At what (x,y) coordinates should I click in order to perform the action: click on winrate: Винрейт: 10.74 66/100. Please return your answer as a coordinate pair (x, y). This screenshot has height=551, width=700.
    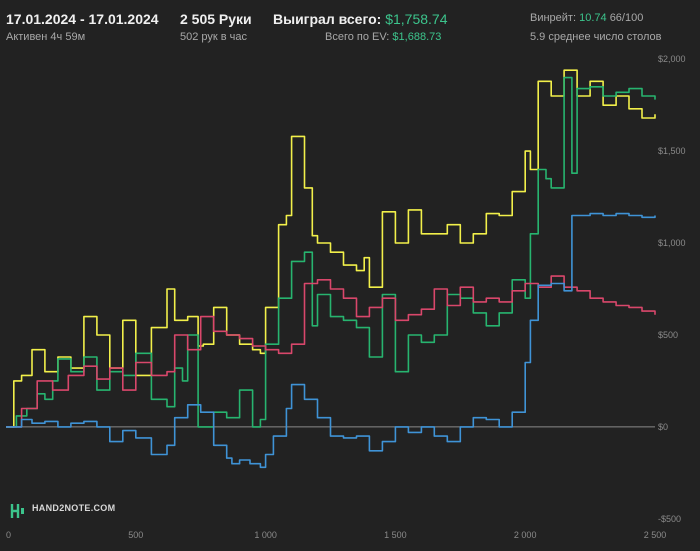
    Looking at the image, I should click on (586, 18).